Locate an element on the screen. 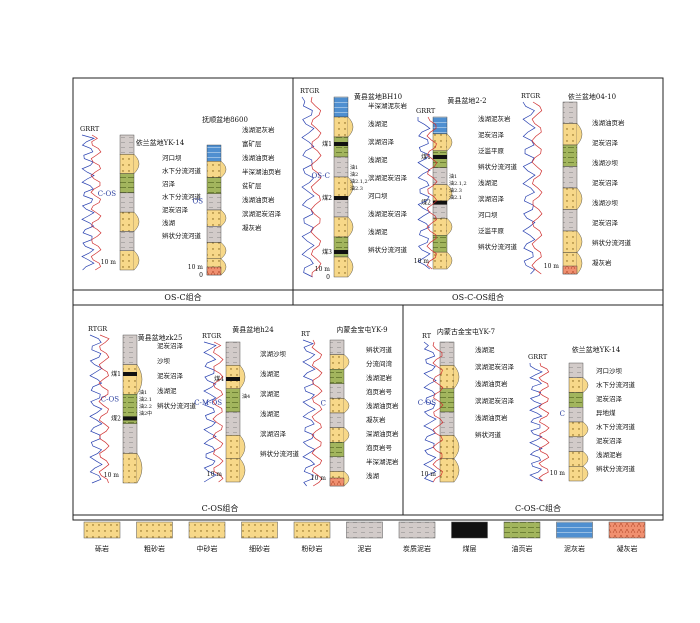 The height and width of the screenshot is (623, 700). rt-curve is located at coordinates (432, 193).